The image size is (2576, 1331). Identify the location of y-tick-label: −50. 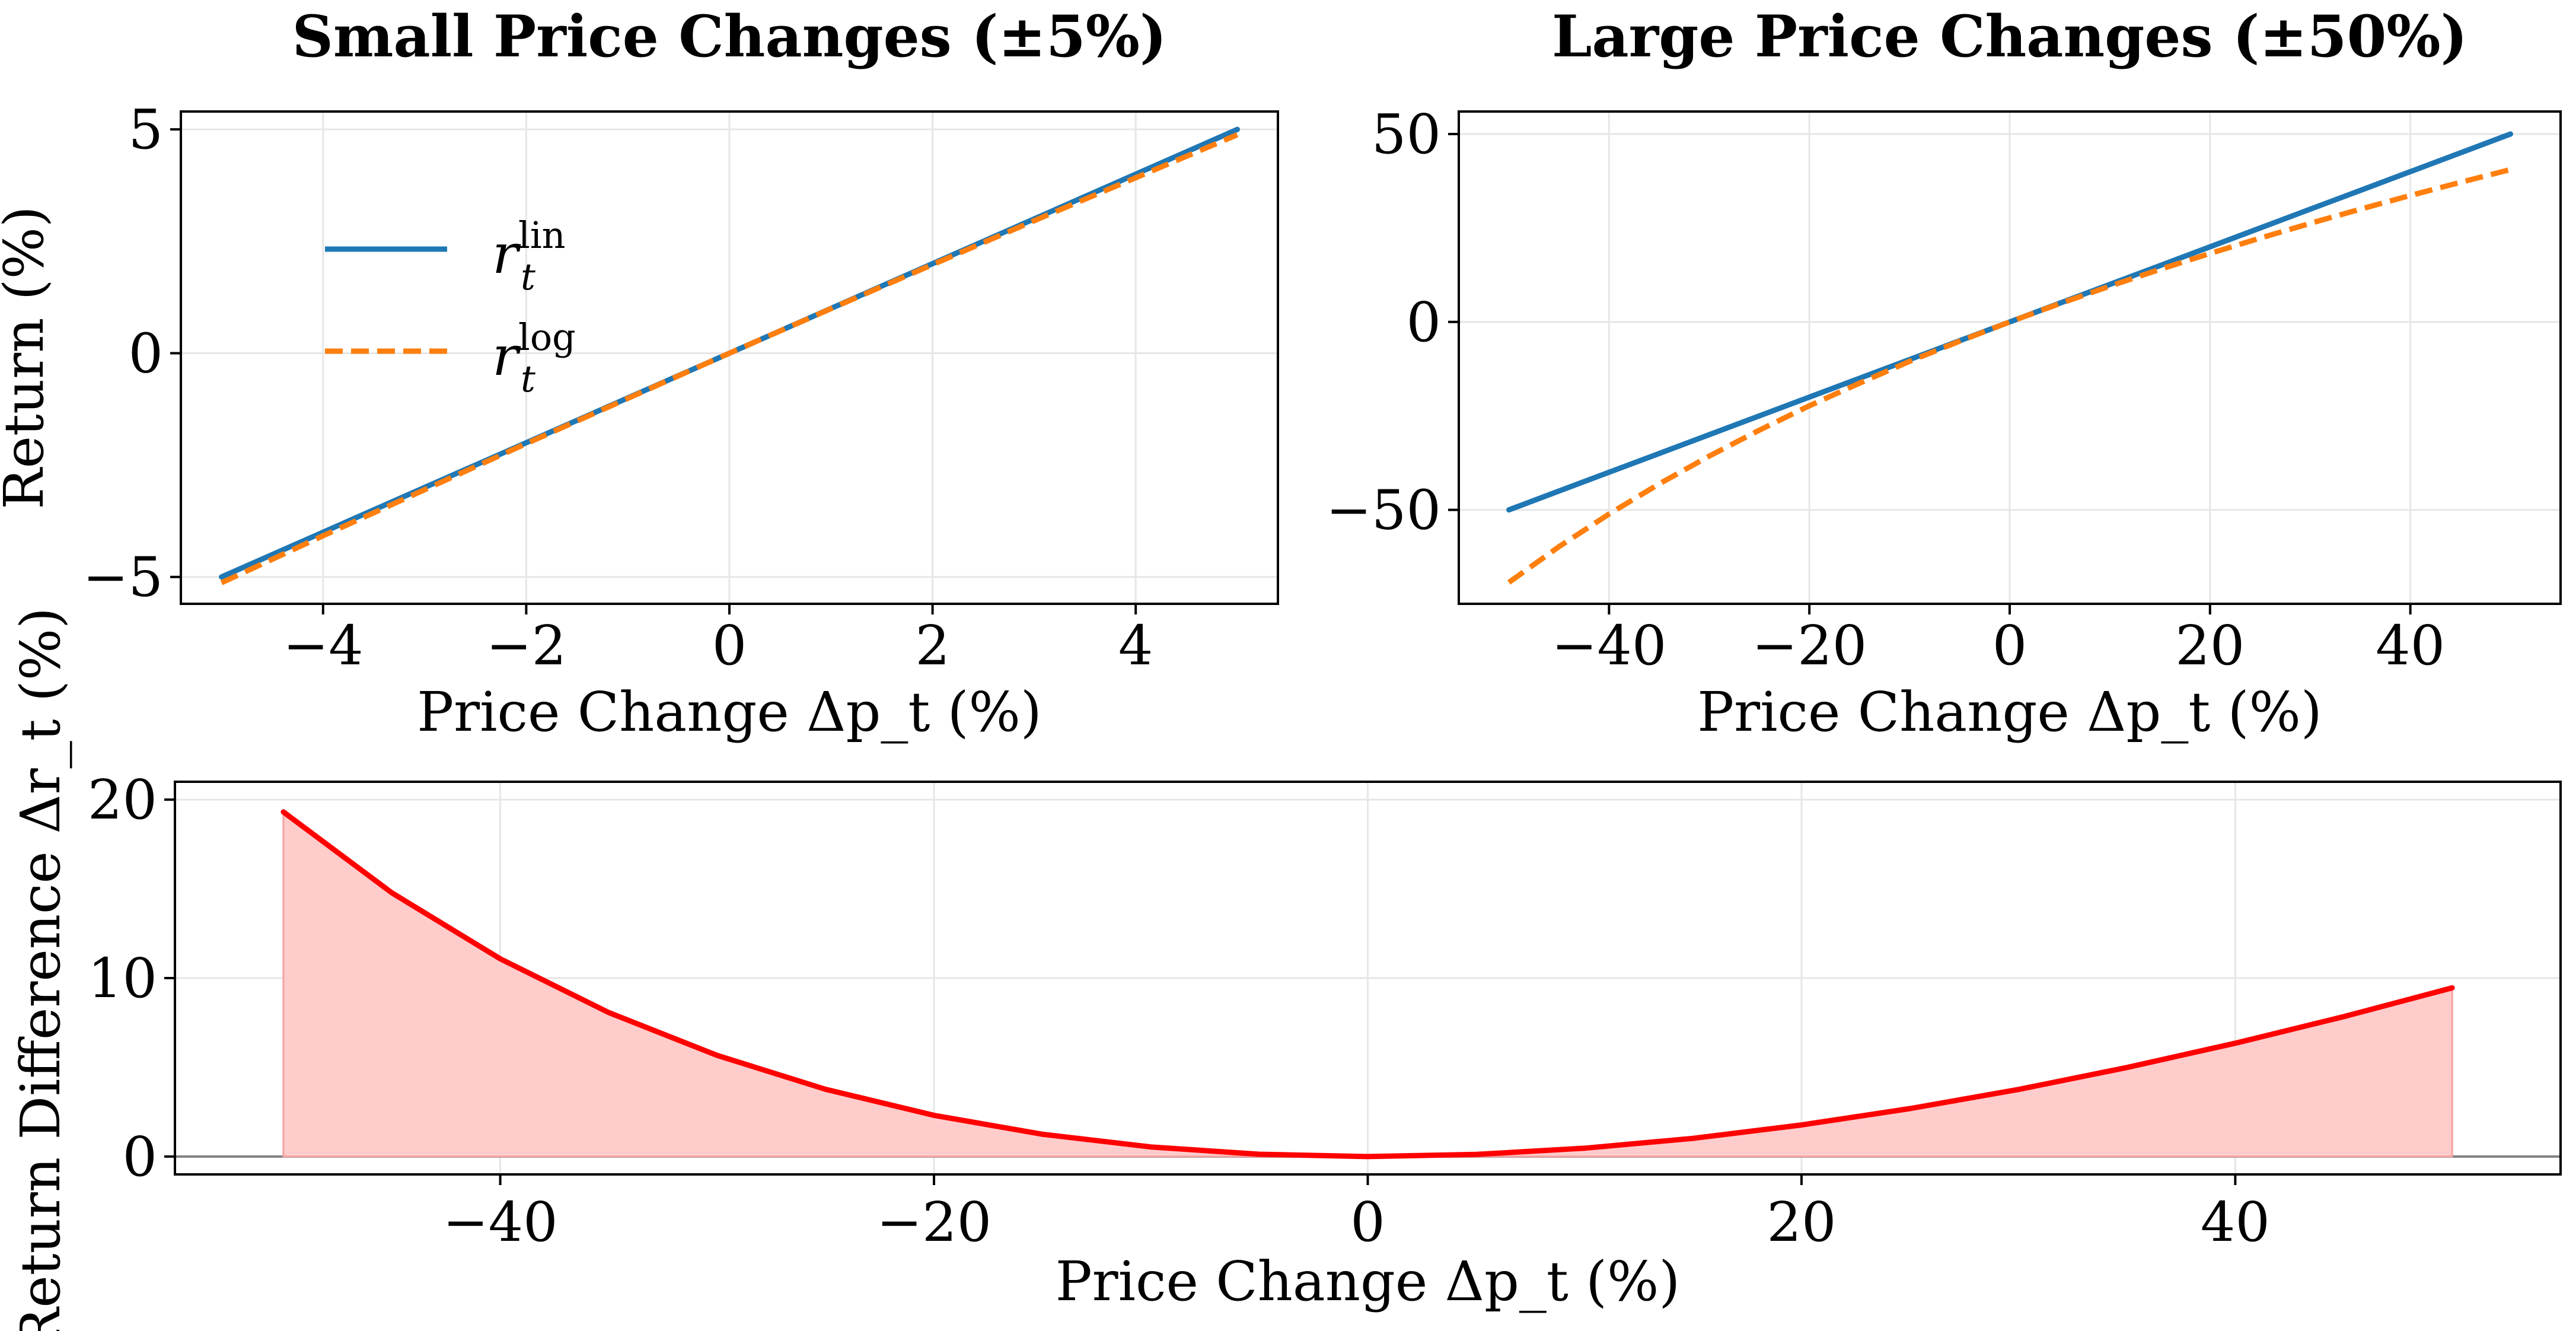
(1383, 510).